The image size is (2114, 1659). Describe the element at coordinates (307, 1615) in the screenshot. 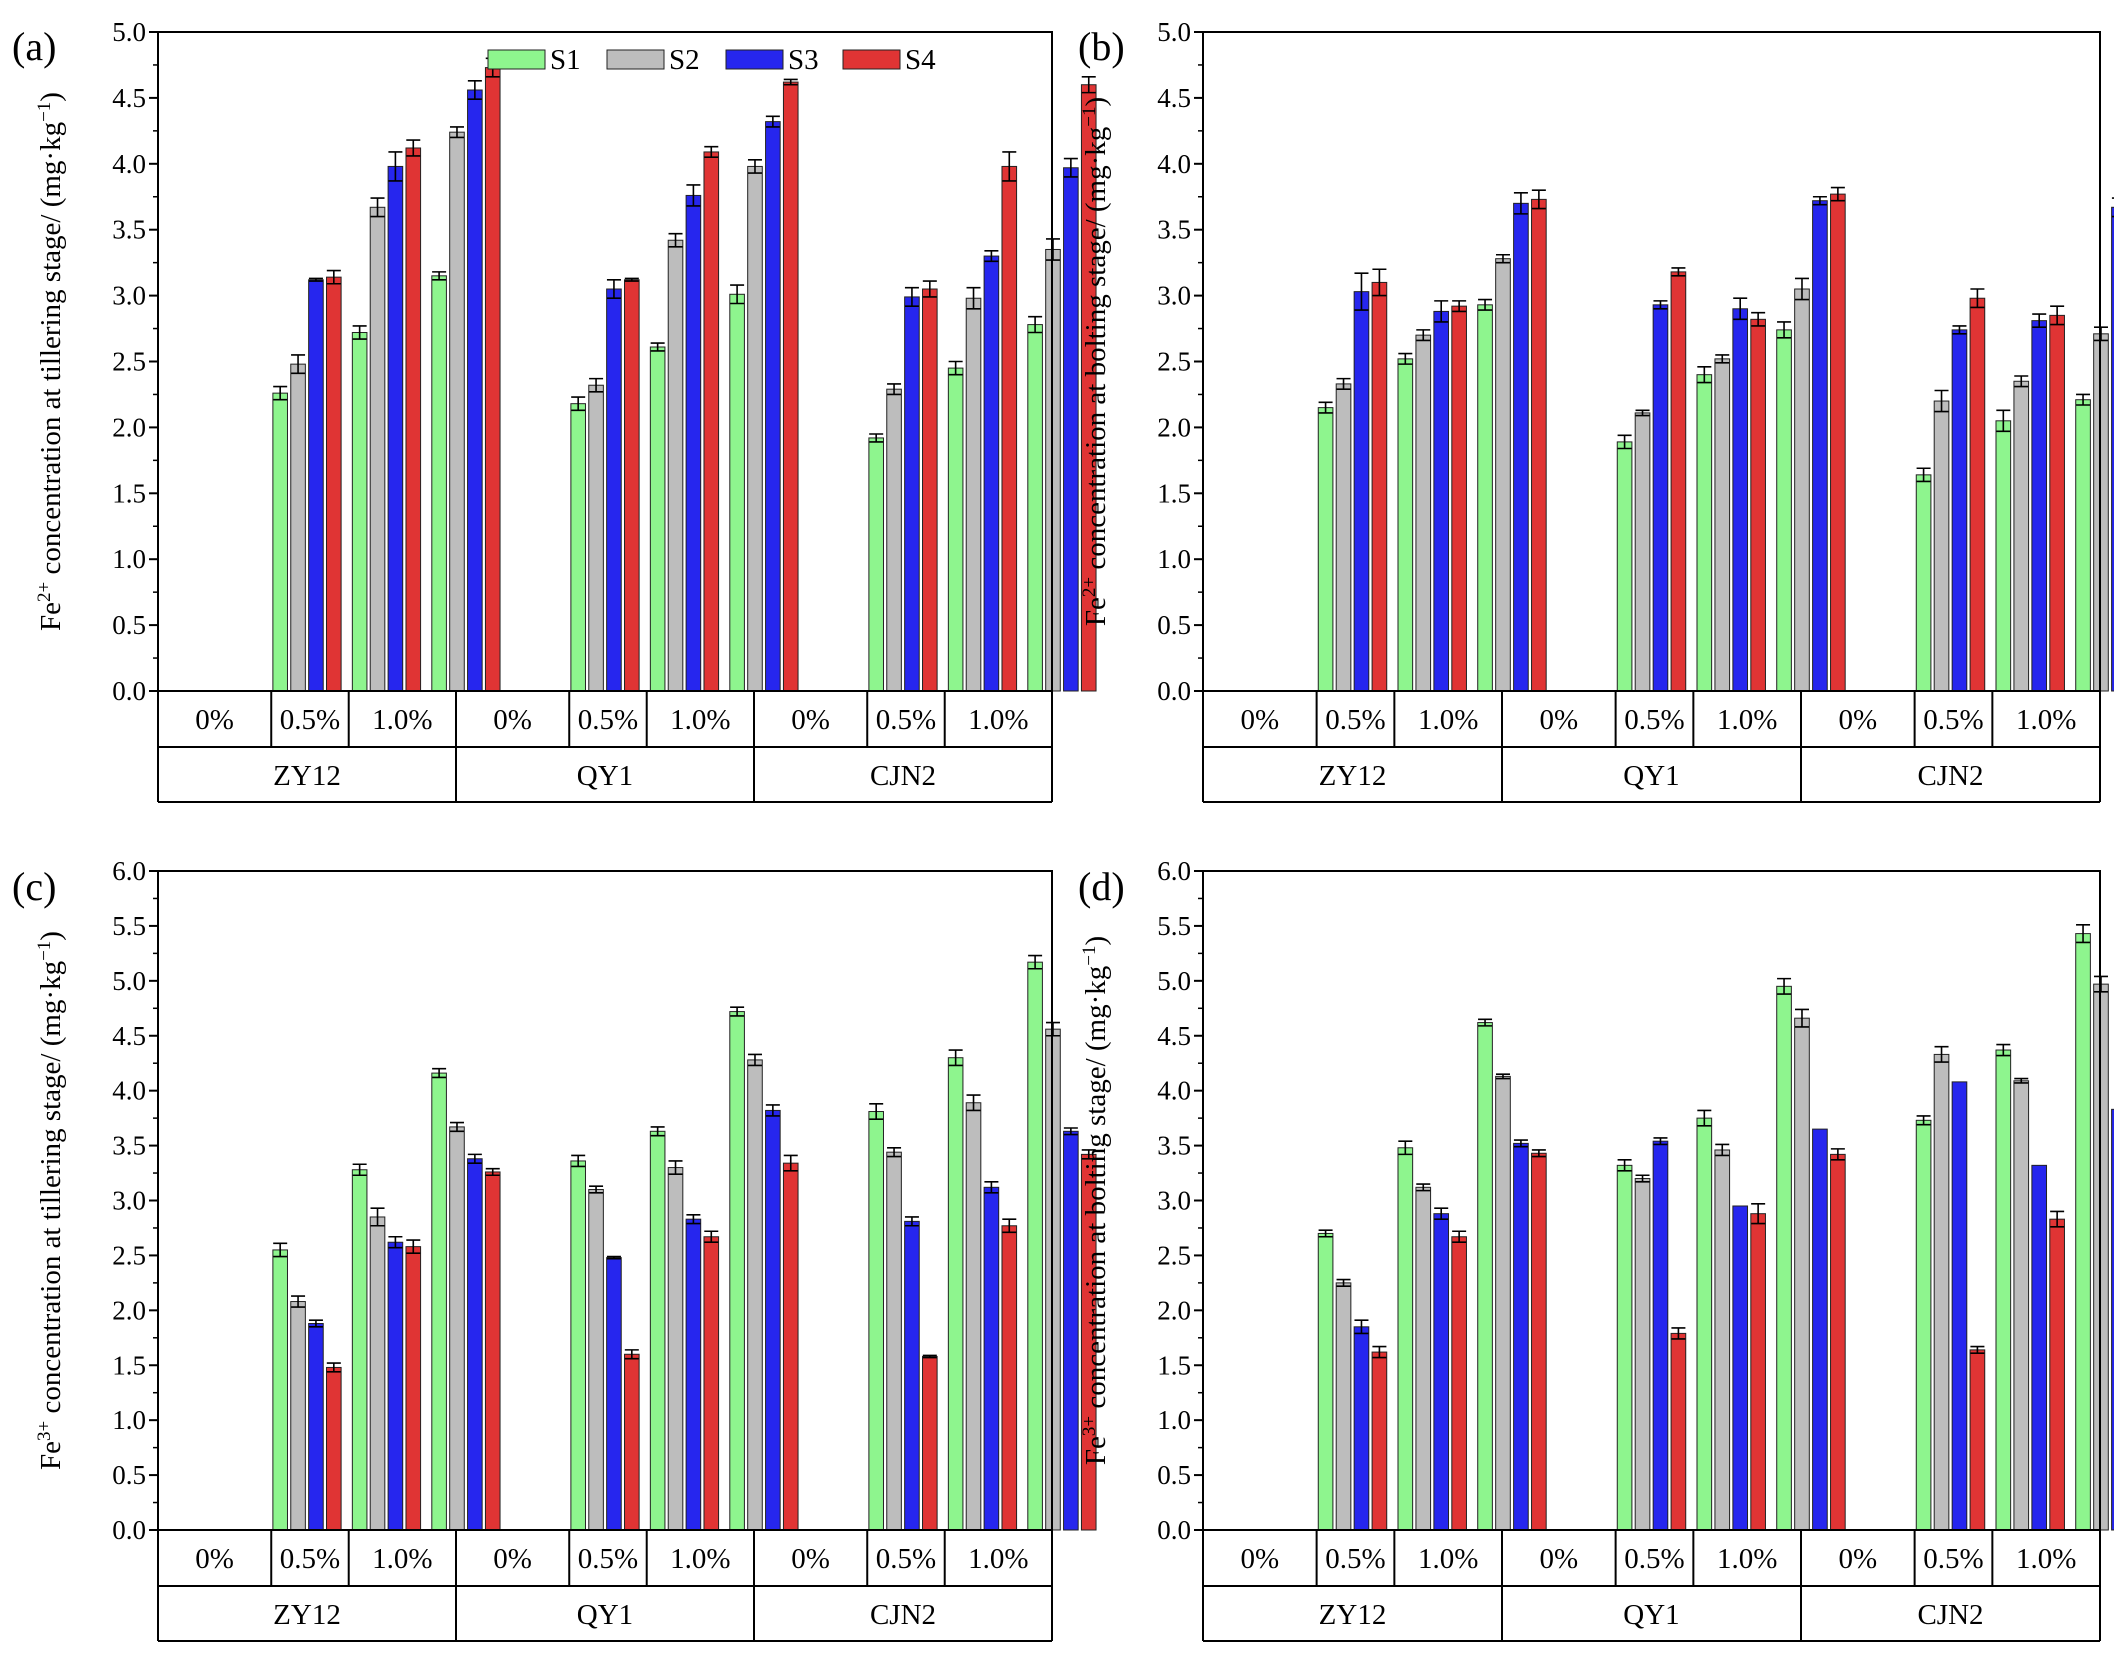

I see `cultivar-label: ZY12` at that location.